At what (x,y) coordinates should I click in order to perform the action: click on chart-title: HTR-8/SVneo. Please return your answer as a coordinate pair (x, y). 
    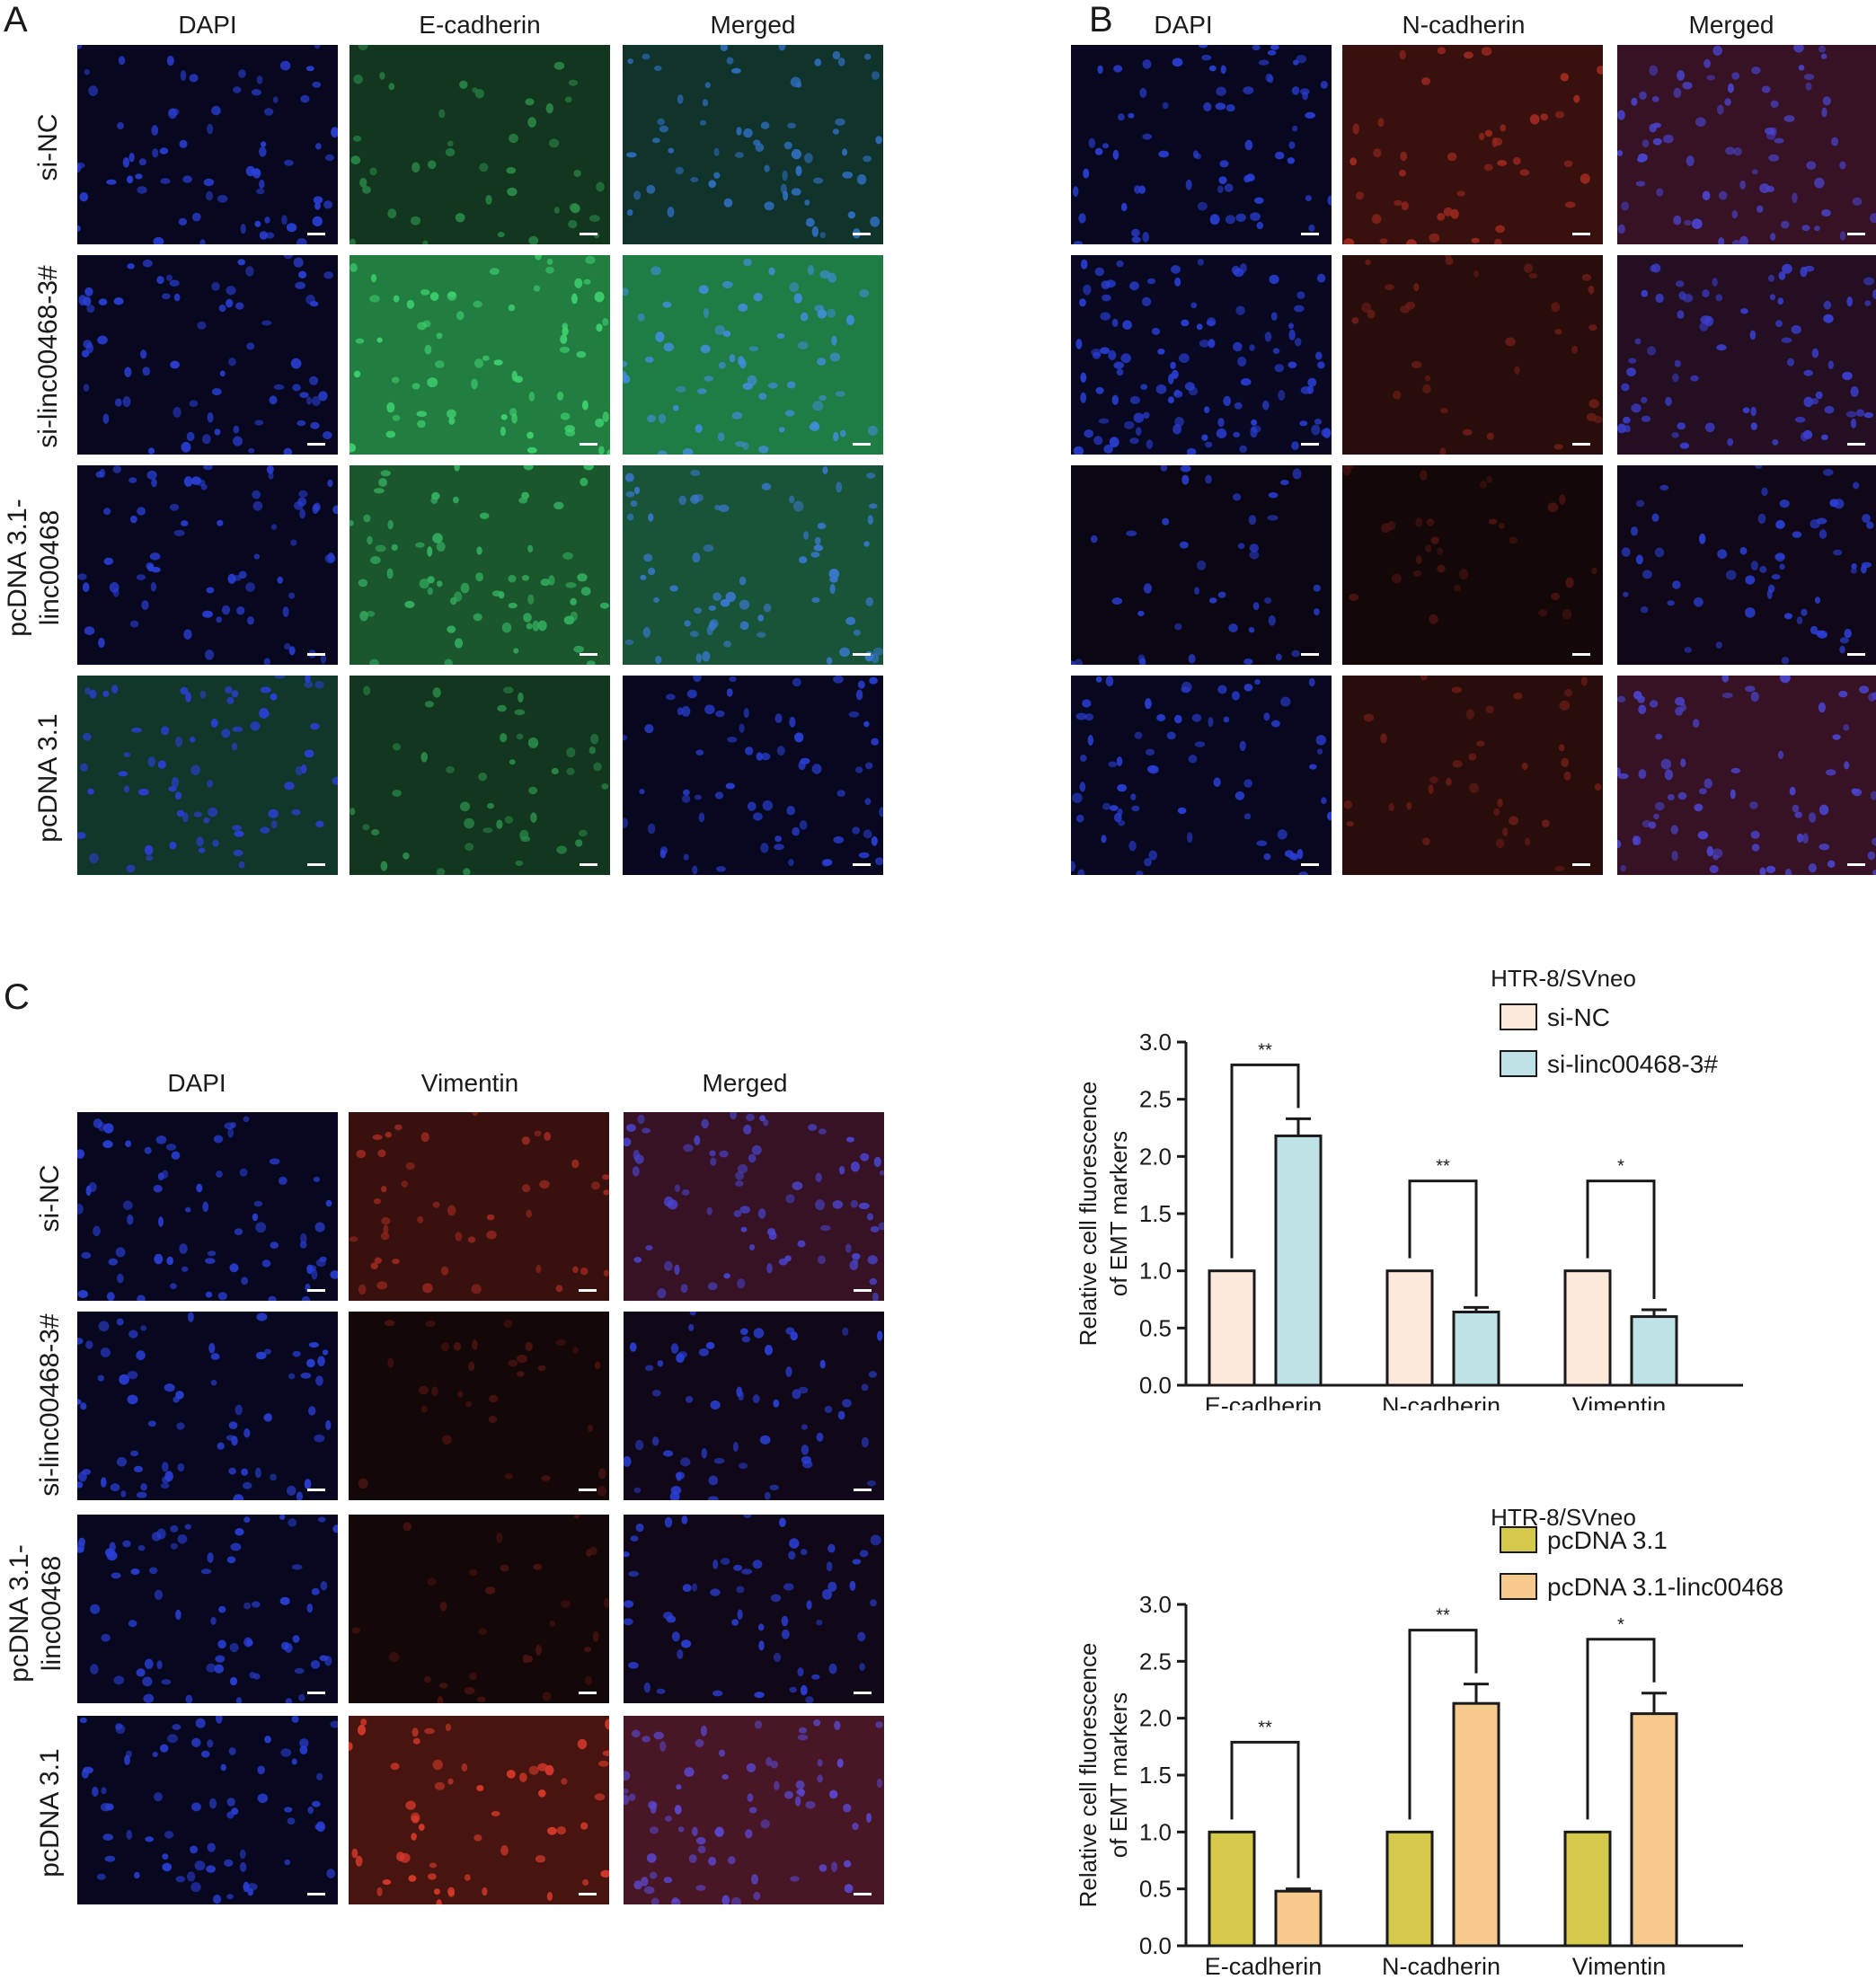
    Looking at the image, I should click on (1563, 978).